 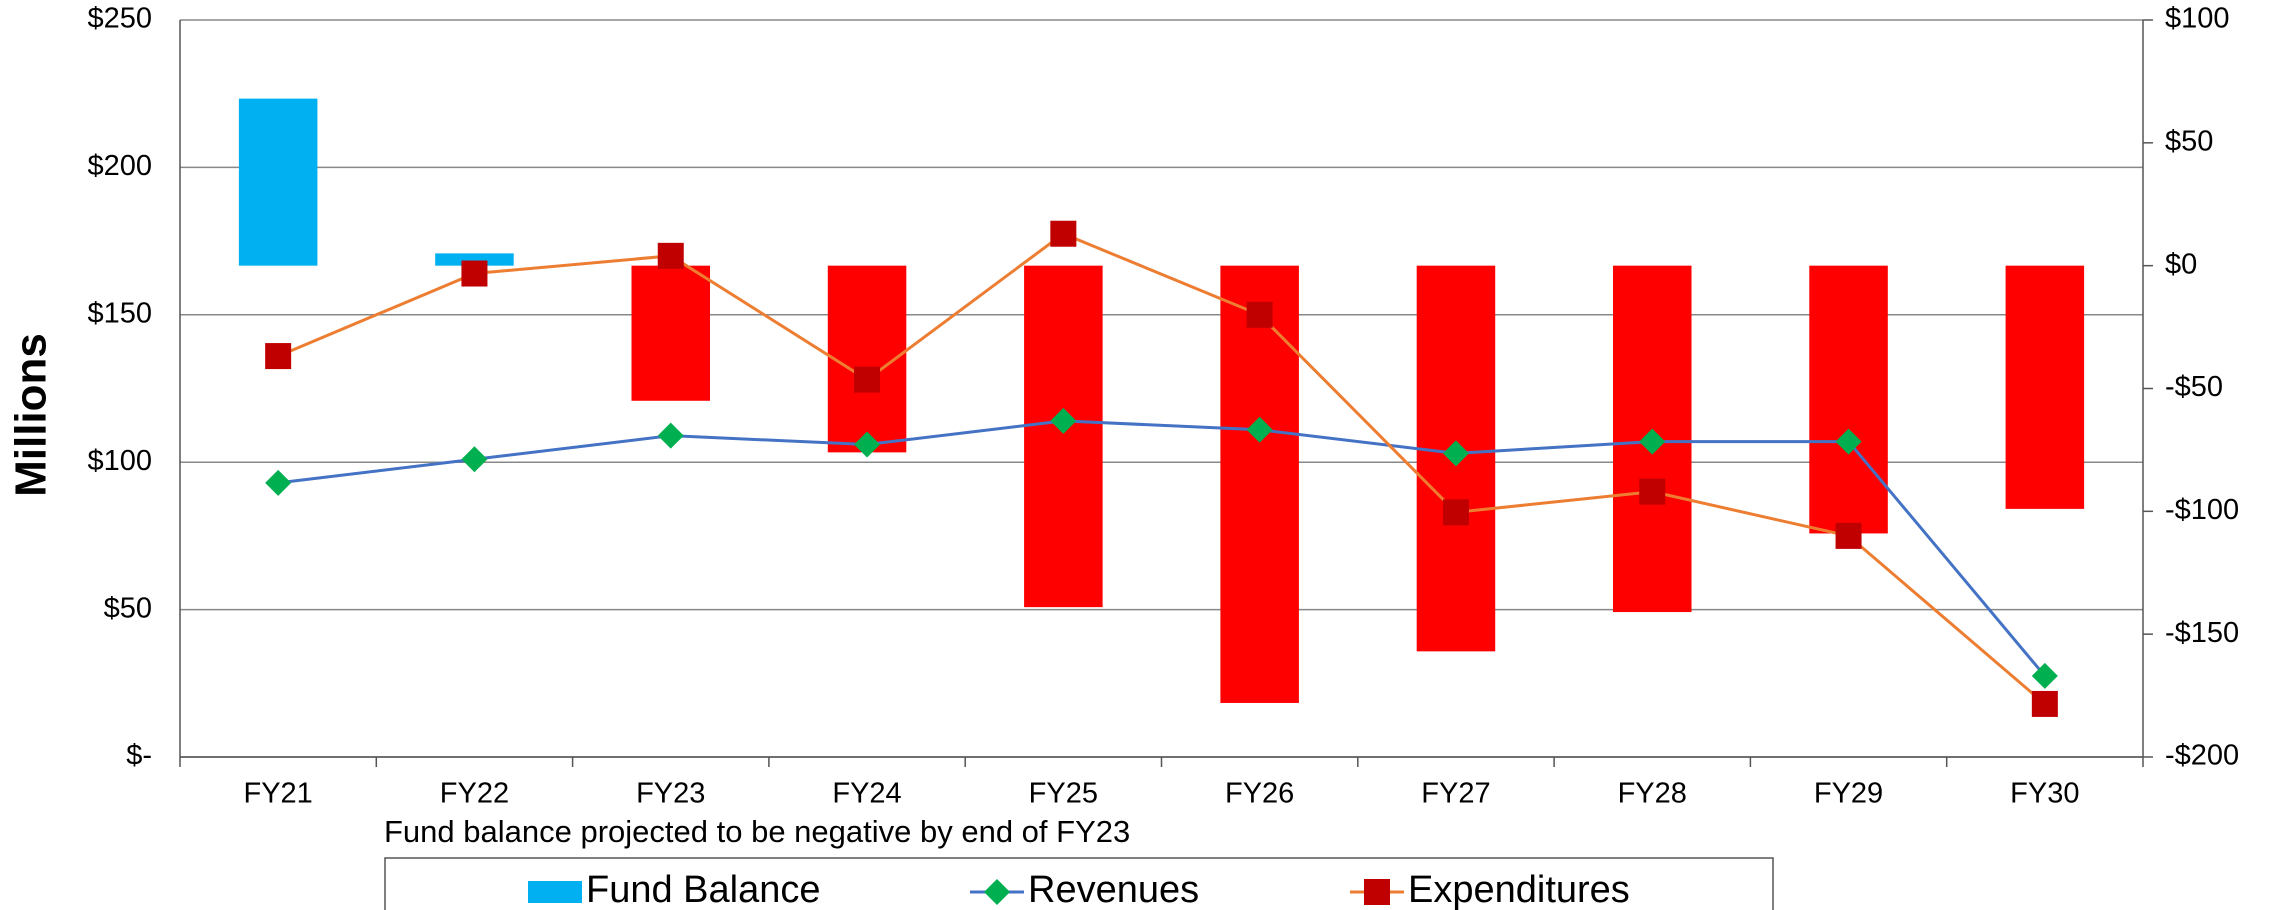 I want to click on x-tick-label: FY21, so click(x=277, y=794).